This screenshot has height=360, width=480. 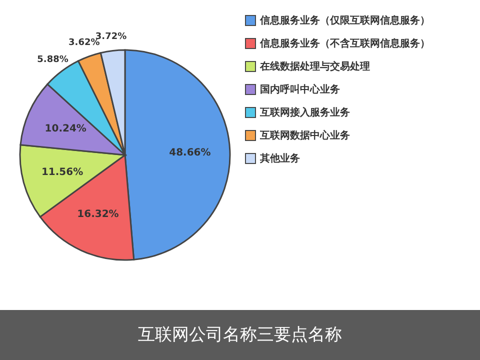 What do you see at coordinates (304, 112) in the screenshot?
I see `legend-label: 互联网接入服务业务` at bounding box center [304, 112].